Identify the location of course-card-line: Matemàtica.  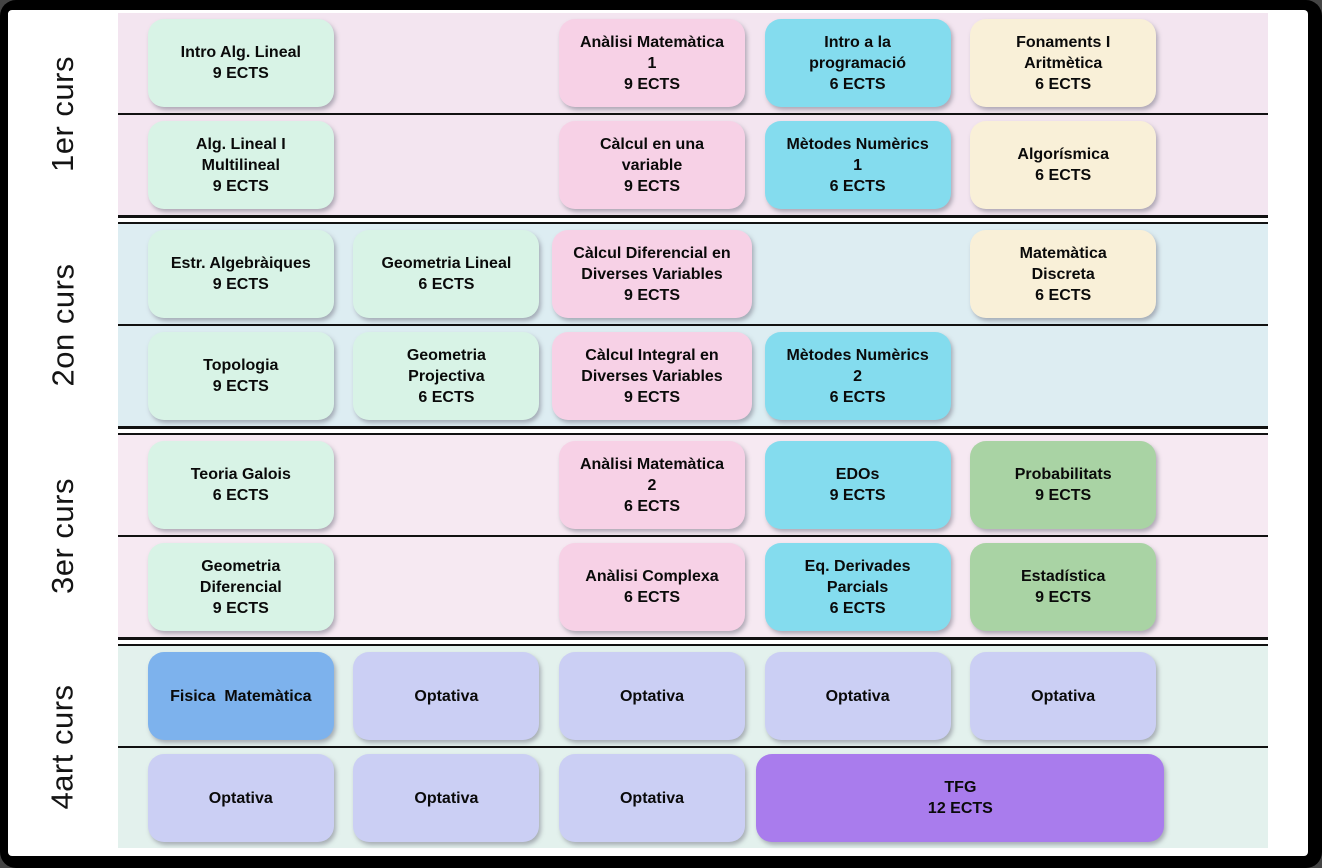
(1063, 253).